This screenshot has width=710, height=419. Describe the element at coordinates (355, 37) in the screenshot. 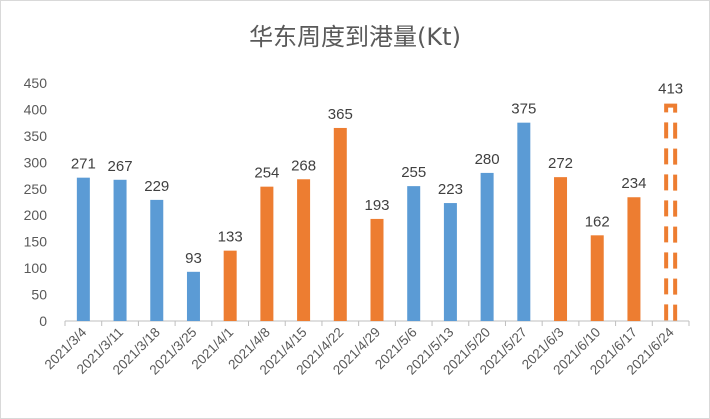

I see `chart-title: 华东周度到港量(Kt)` at that location.